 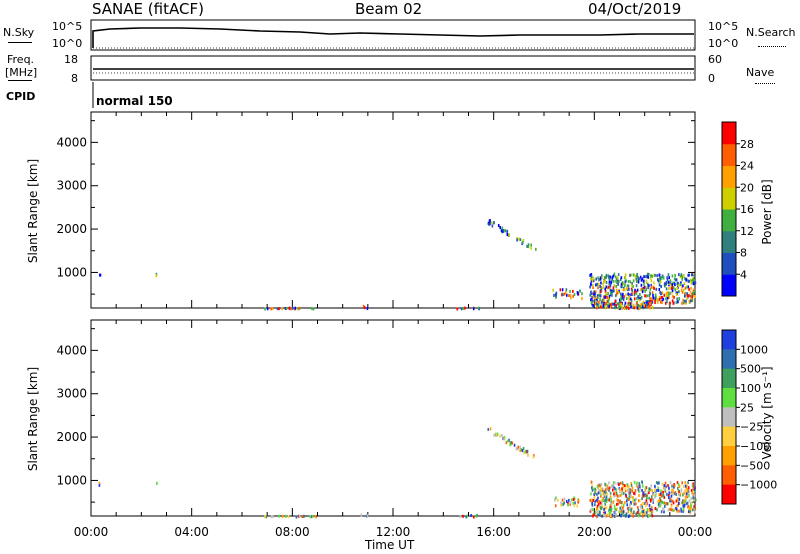 I want to click on colorbar-tick-label: 20, so click(x=747, y=187).